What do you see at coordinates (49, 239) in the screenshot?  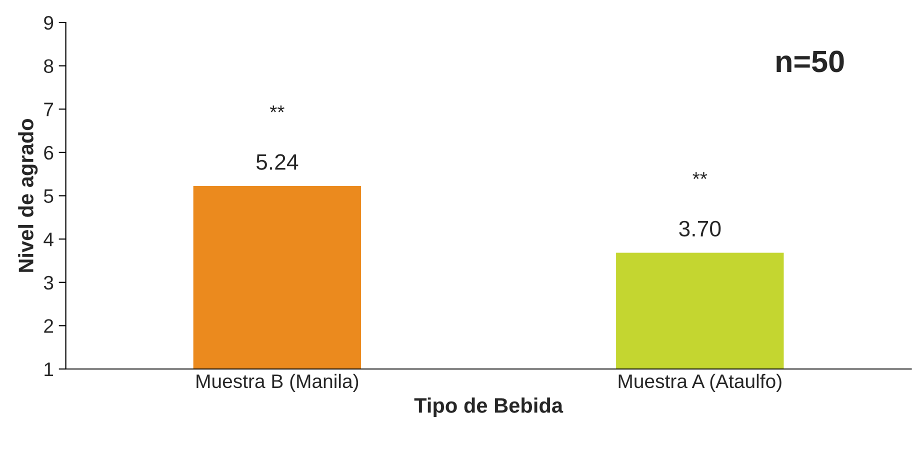 I see `y-tick-label: 4` at bounding box center [49, 239].